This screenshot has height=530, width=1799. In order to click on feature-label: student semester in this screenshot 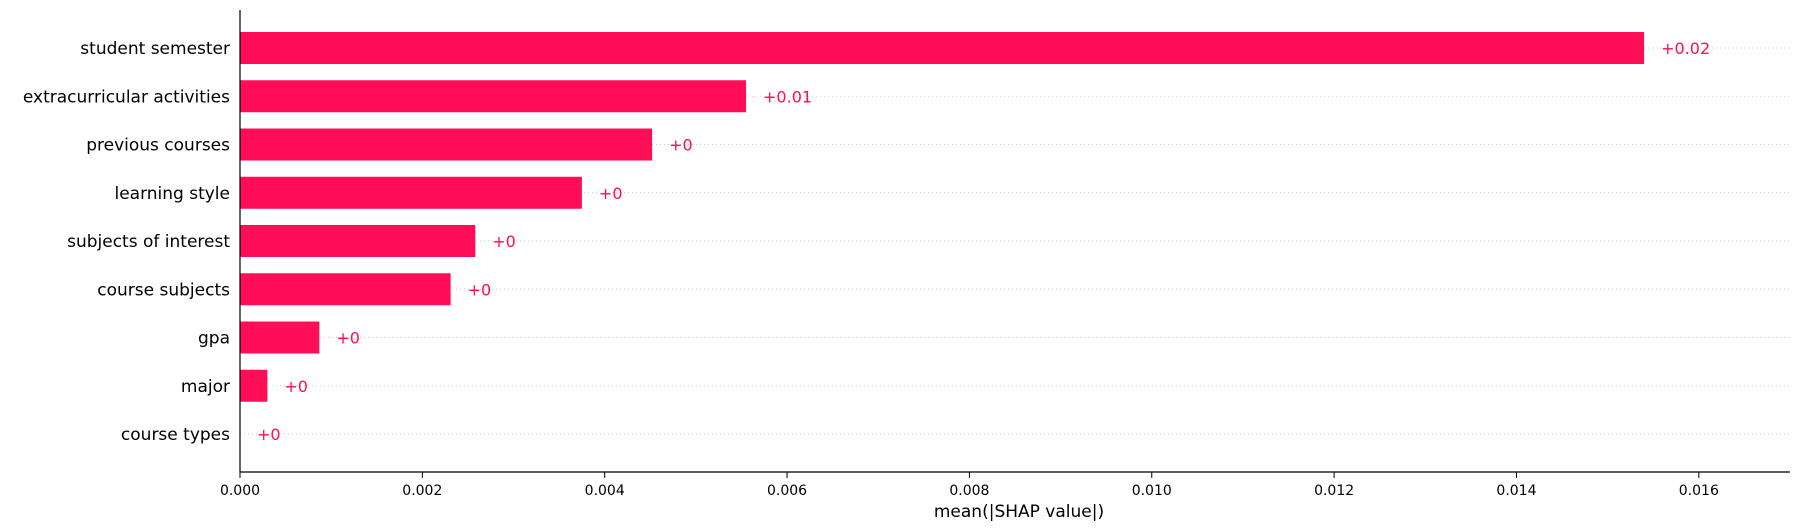, I will do `click(155, 49)`.